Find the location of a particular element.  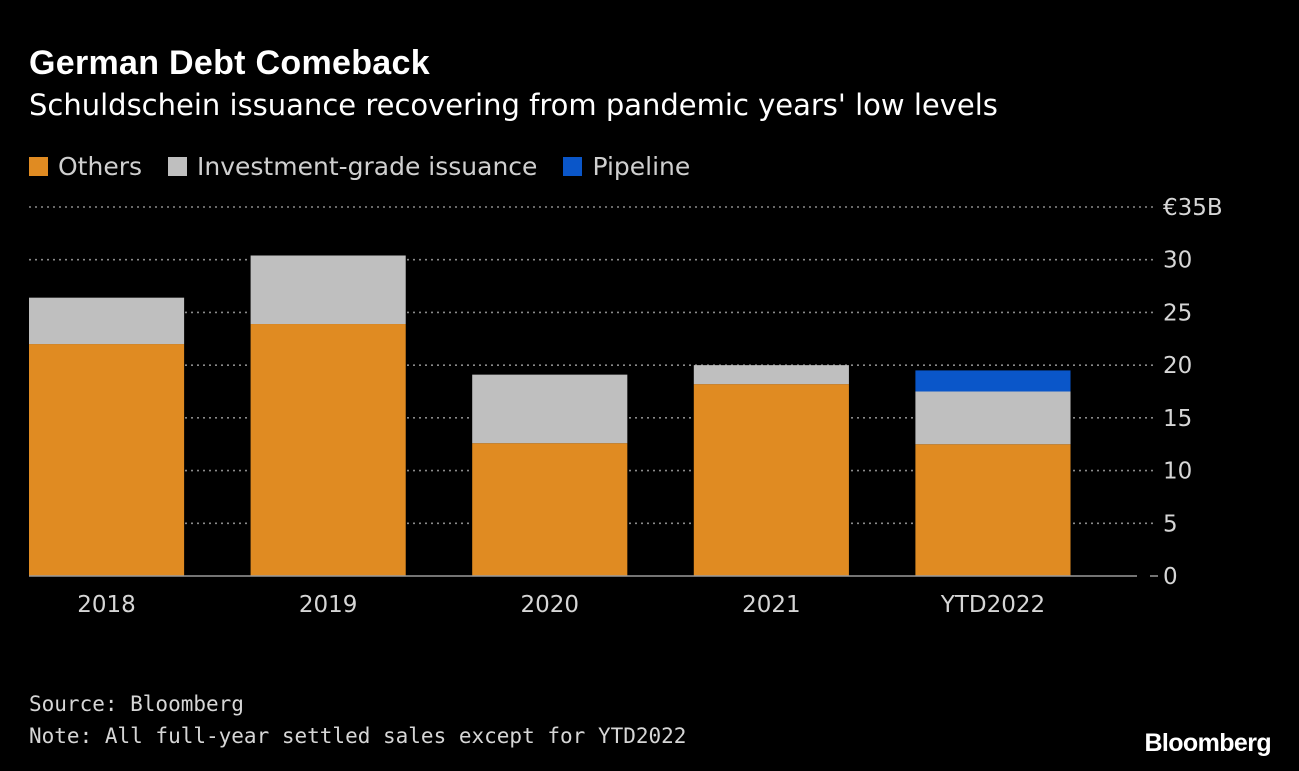

y-tick-label: 10 is located at coordinates (1177, 472).